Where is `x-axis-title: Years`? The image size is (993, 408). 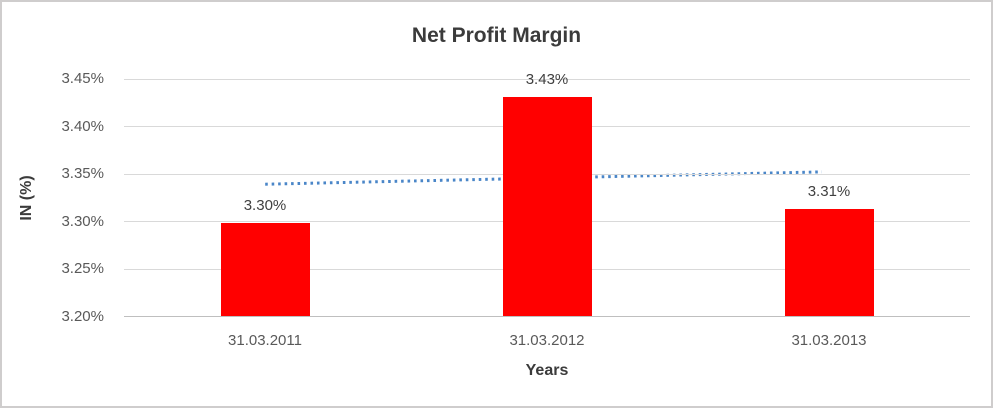
x-axis-title: Years is located at coordinates (547, 370).